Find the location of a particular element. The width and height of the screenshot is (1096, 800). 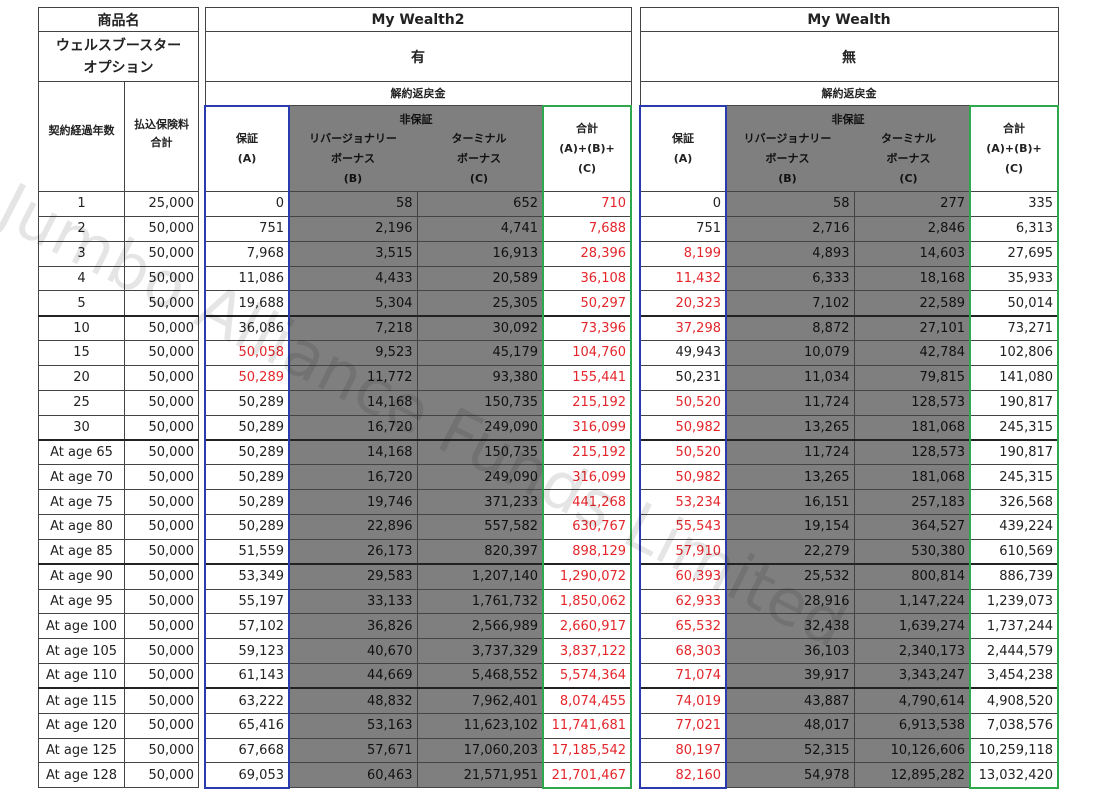

table-row: 59,123 40,670 3,737,329 3,837,122 is located at coordinates (418, 651).